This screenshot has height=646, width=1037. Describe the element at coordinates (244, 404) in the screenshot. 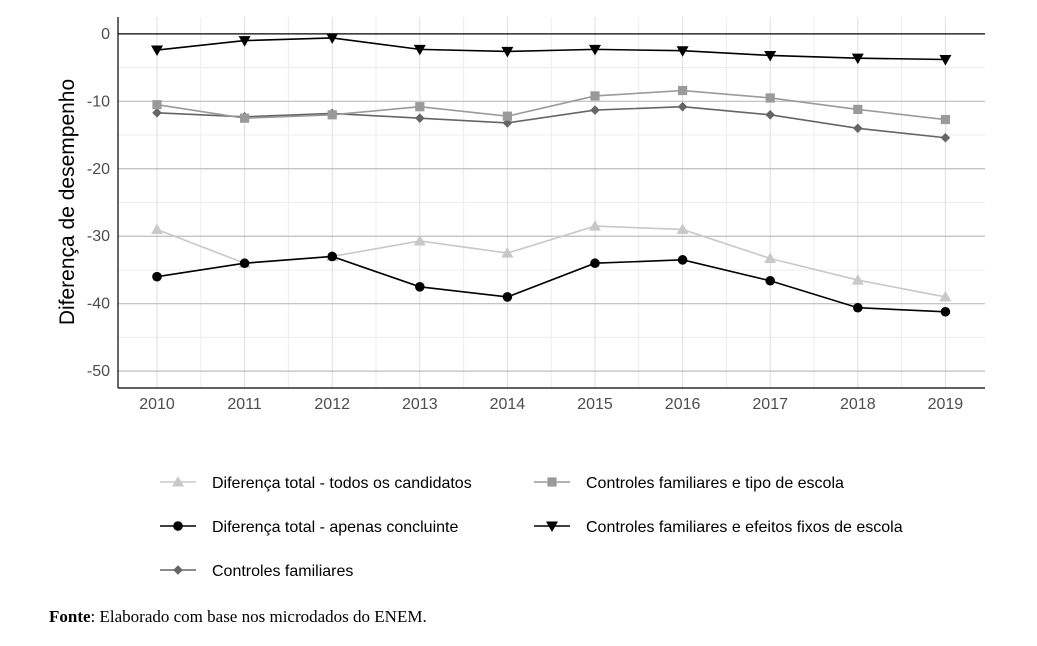

I see `x-tick-label: 2011` at that location.